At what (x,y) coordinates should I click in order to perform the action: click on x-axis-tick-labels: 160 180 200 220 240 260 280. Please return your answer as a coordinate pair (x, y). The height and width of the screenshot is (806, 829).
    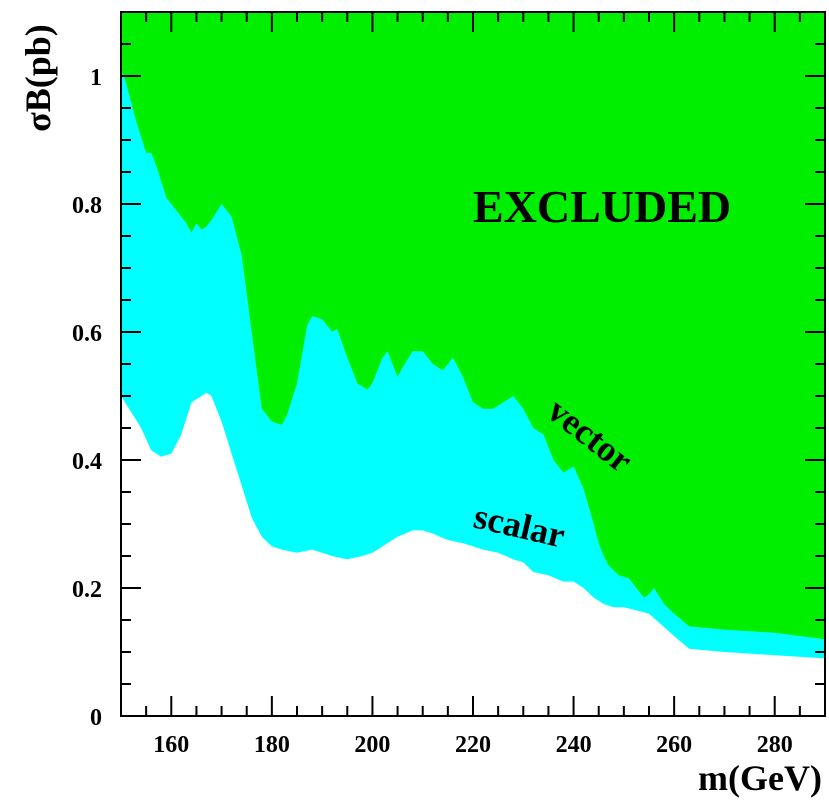
    Looking at the image, I should click on (472, 745).